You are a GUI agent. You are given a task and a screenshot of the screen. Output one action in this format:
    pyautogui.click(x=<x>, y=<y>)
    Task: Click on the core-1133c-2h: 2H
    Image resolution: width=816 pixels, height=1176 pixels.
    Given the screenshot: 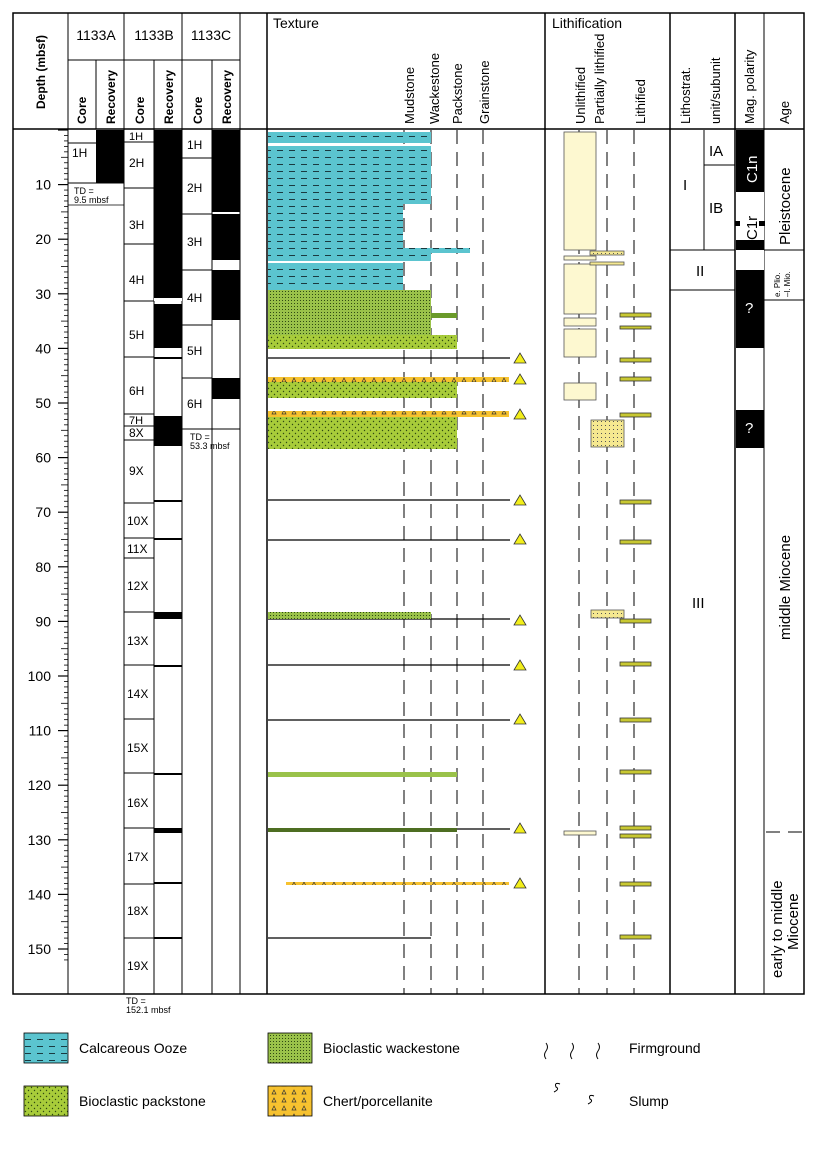 What is the action you would take?
    pyautogui.click(x=194, y=188)
    